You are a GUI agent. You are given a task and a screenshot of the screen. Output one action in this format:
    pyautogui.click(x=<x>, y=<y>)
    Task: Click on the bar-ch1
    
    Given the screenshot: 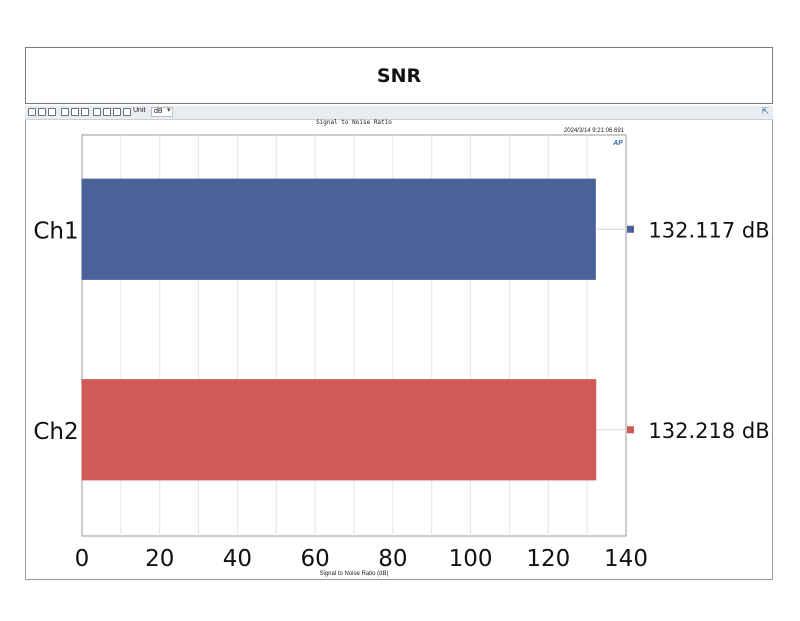 What is the action you would take?
    pyautogui.click(x=338, y=229)
    